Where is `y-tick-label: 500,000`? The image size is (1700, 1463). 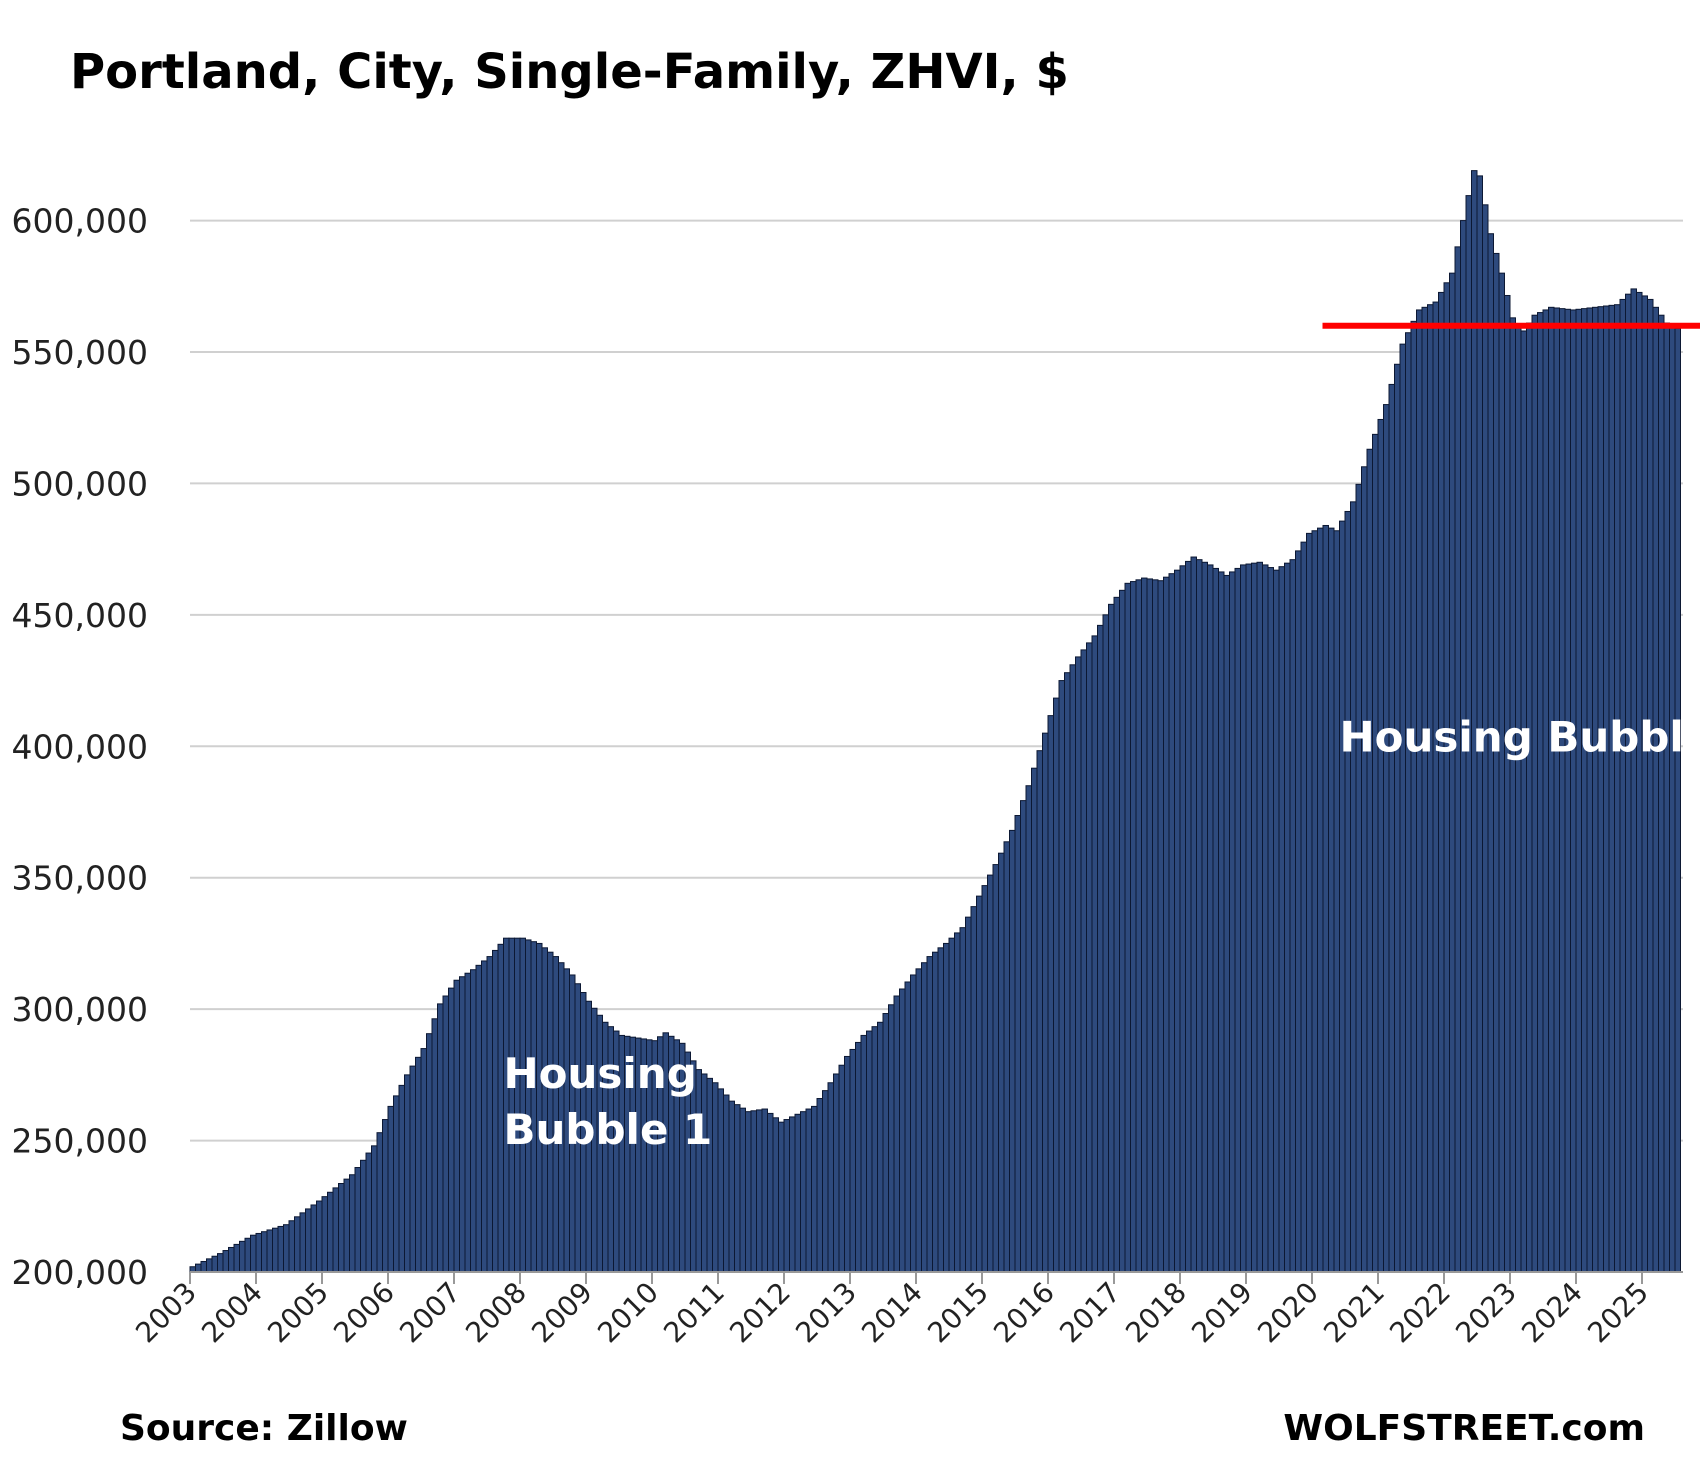
y-tick-label: 500,000 is located at coordinates (80, 483).